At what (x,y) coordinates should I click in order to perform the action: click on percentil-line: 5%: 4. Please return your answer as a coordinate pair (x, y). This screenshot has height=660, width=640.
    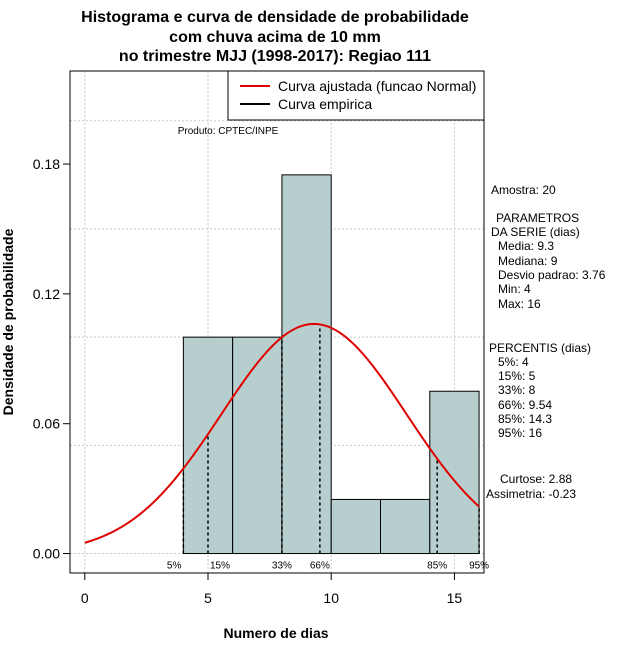
    Looking at the image, I should click on (513, 362).